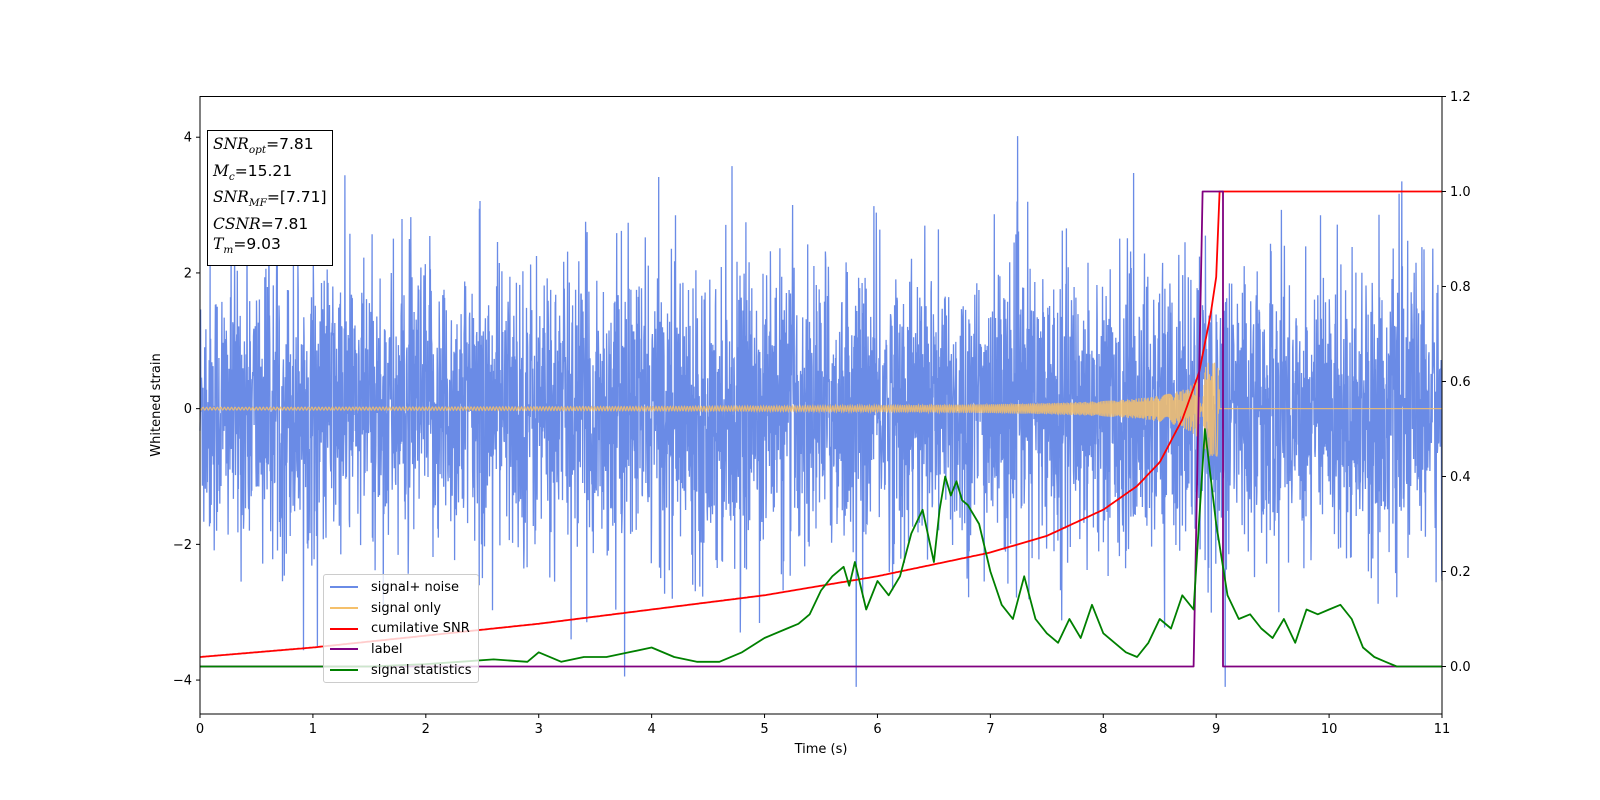 Image resolution: width=1600 pixels, height=800 pixels. Describe the element at coordinates (821, 749) in the screenshot. I see `x-axis-title: Time (s)` at that location.